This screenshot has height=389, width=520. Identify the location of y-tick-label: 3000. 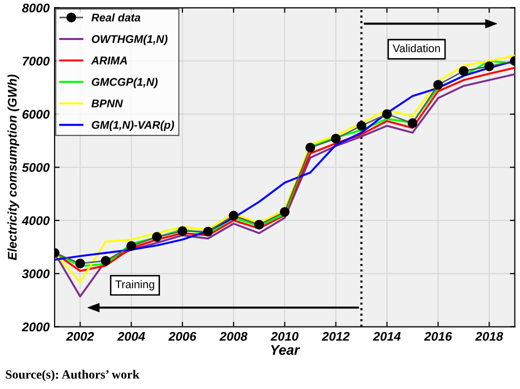
(36, 273).